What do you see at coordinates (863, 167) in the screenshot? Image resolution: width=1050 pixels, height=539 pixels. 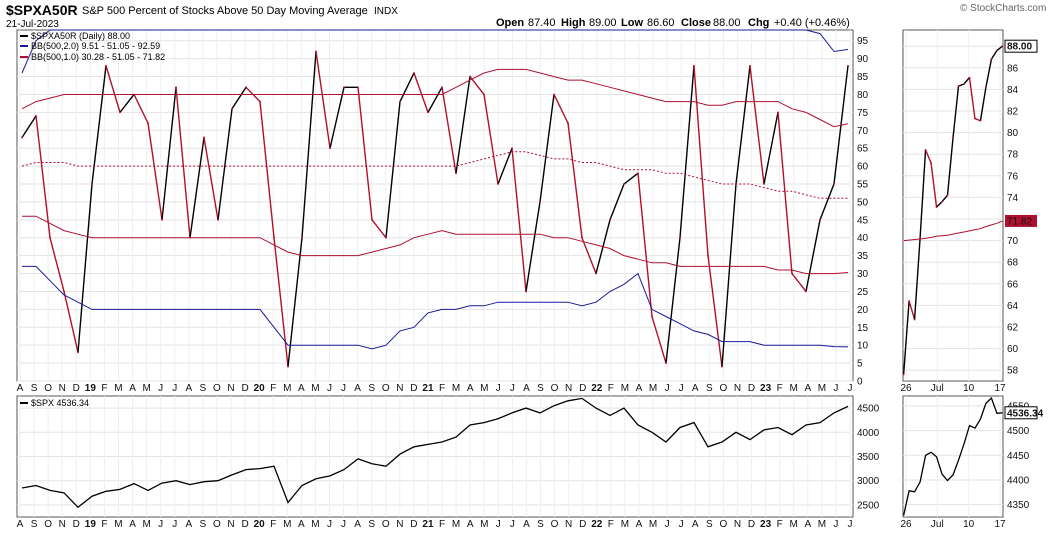 I see `main-y-tick-label: 60` at bounding box center [863, 167].